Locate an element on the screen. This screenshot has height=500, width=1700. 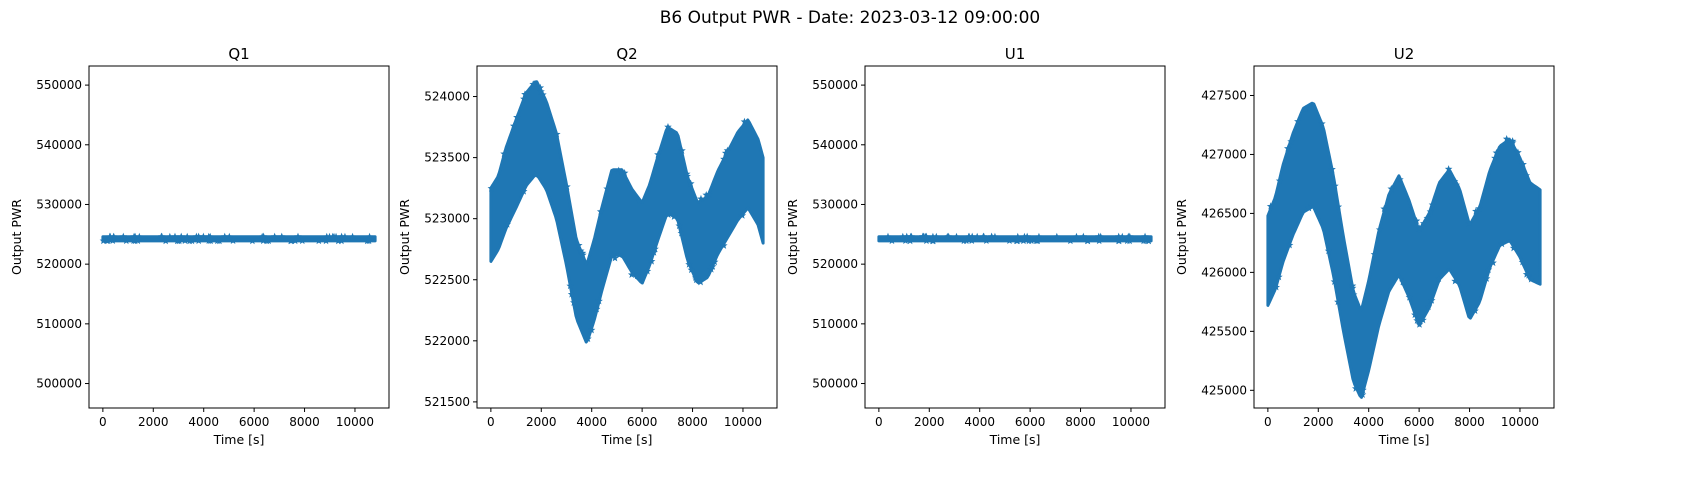
y-tick-label: 523500 is located at coordinates (447, 158).